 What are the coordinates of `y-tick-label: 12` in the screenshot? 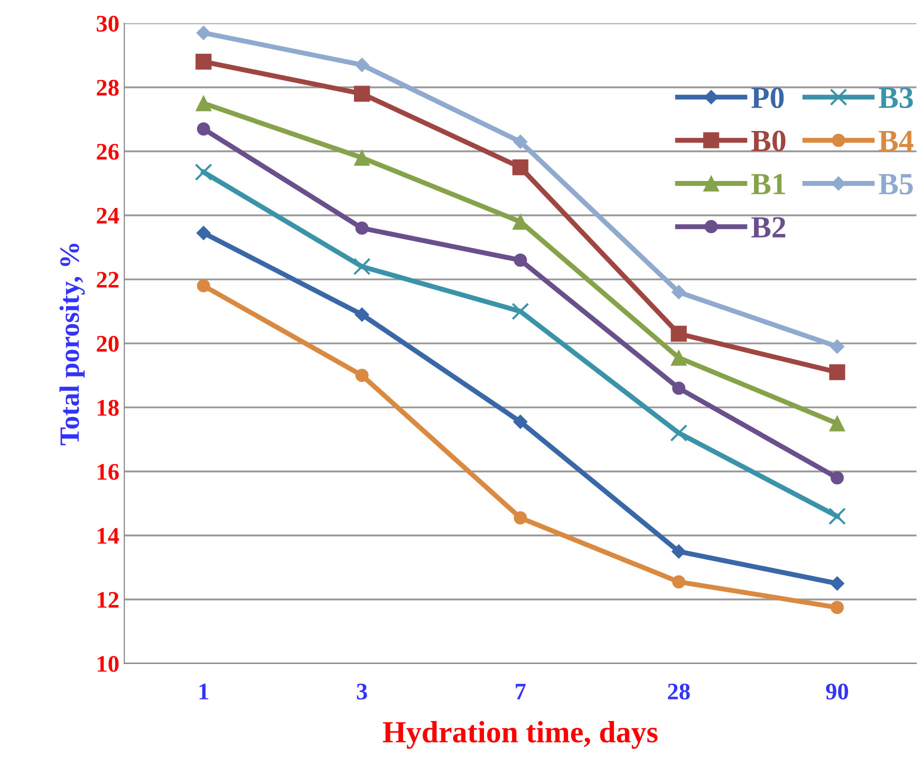 It's located at (108, 600).